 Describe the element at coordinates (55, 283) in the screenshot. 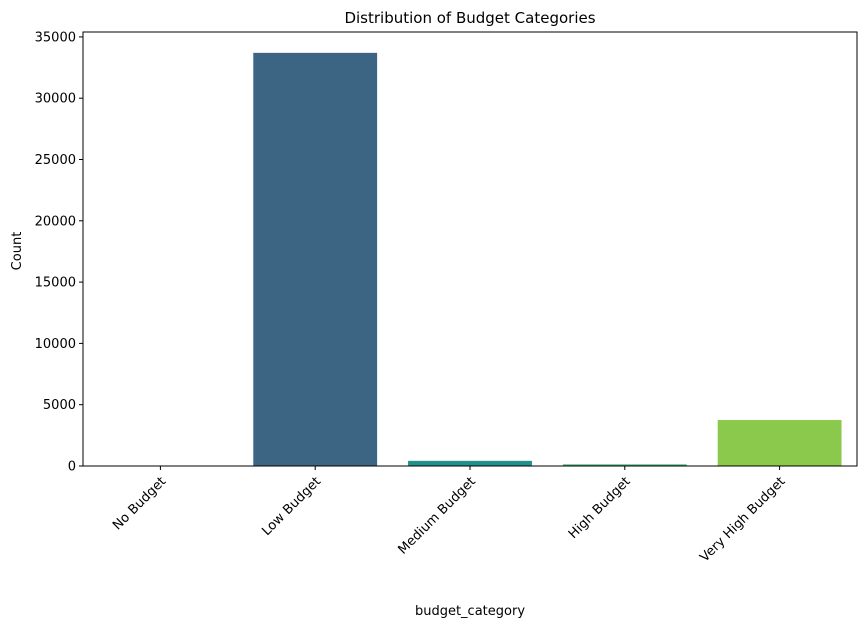

I see `y-tick-label: 15000` at that location.